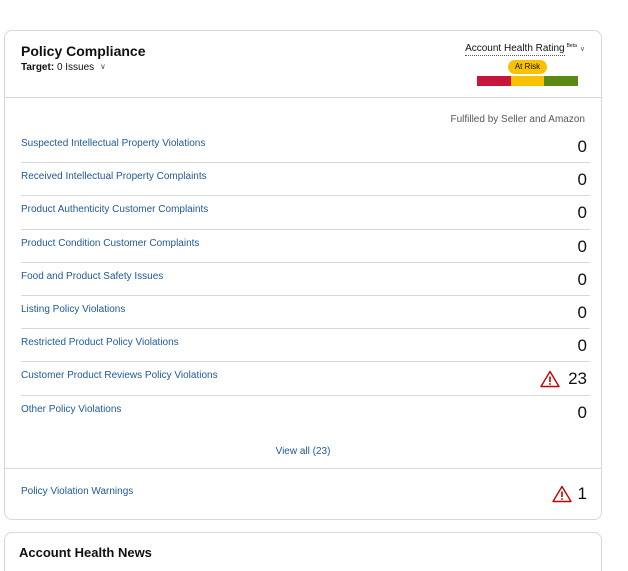 The image size is (628, 571). What do you see at coordinates (517, 119) in the screenshot?
I see `column-header: Fulfilled by Seller and Amazon` at bounding box center [517, 119].